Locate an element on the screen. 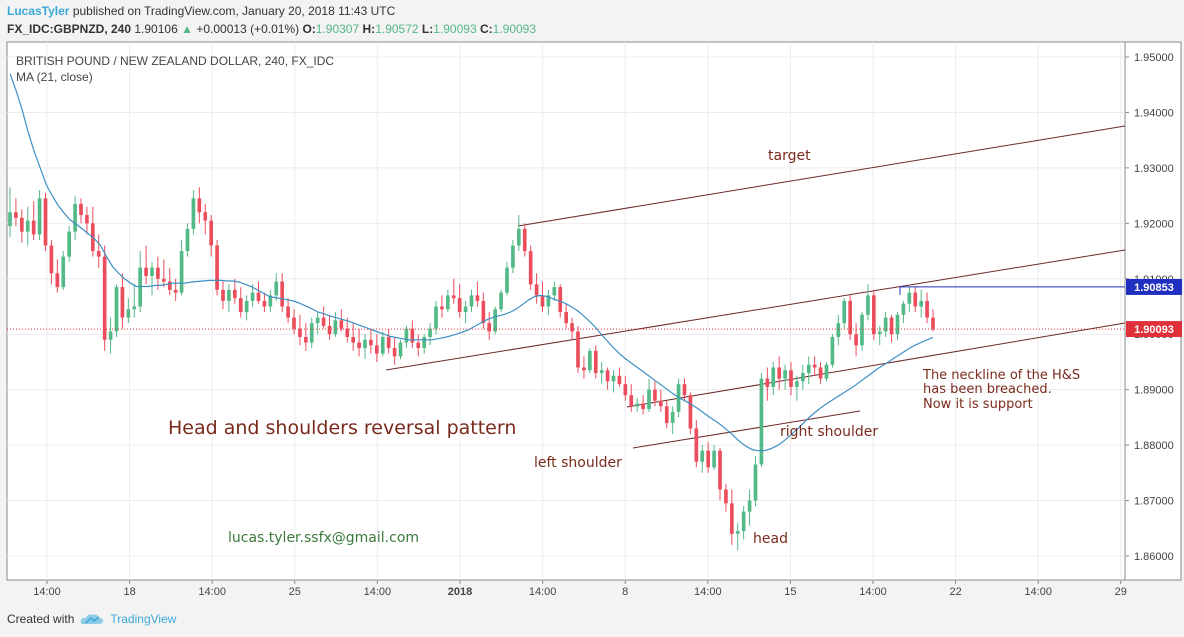 The width and height of the screenshot is (1184, 637). last-price: 1.90106 is located at coordinates (156, 29).